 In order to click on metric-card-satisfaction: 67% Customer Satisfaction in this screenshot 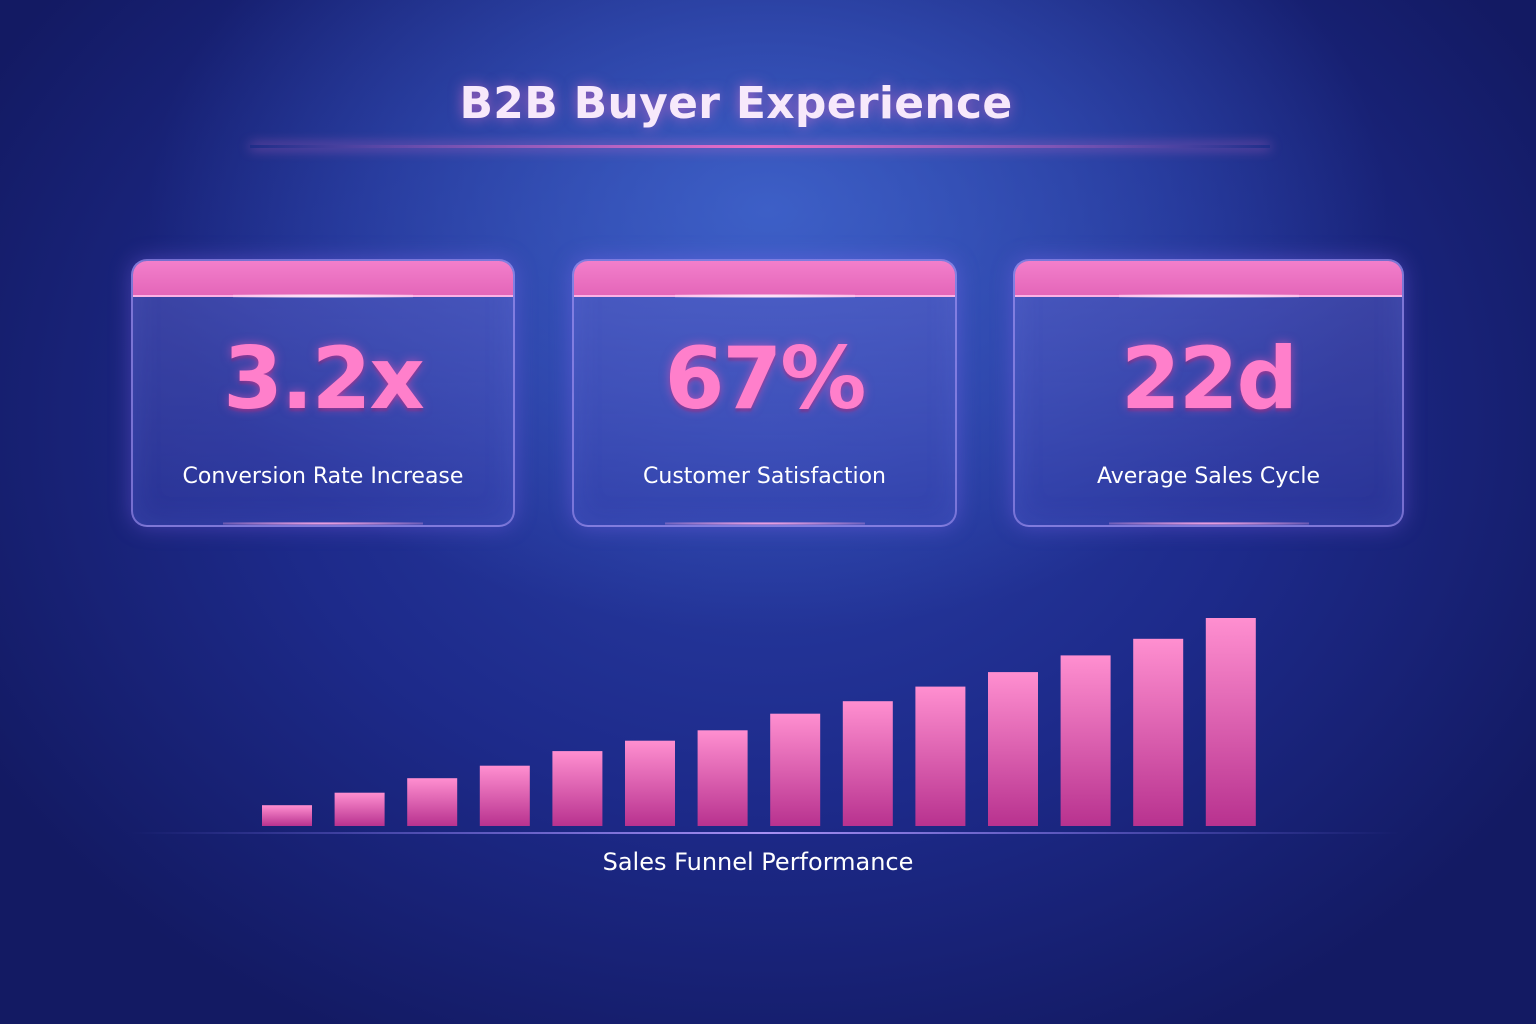, I will do `click(764, 393)`.